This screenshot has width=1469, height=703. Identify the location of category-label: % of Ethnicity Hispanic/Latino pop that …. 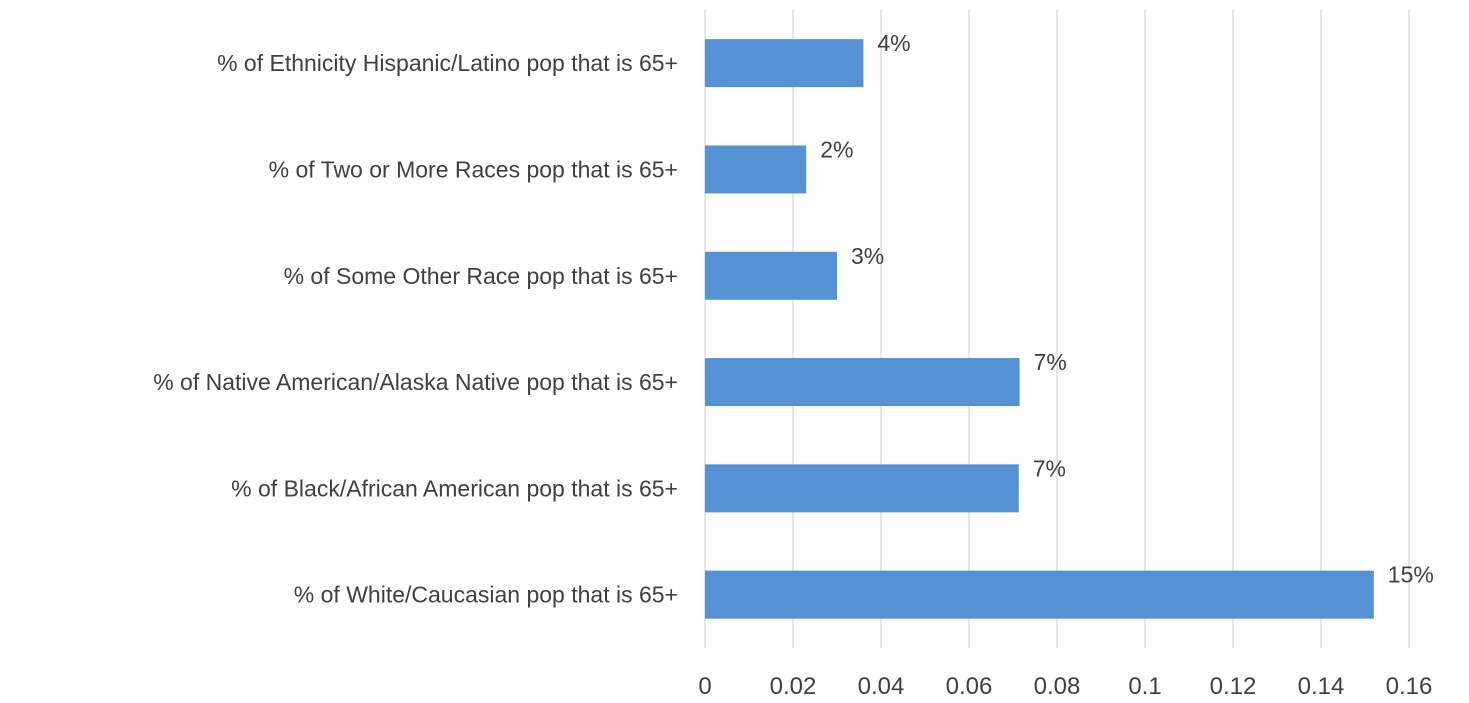
(447, 63).